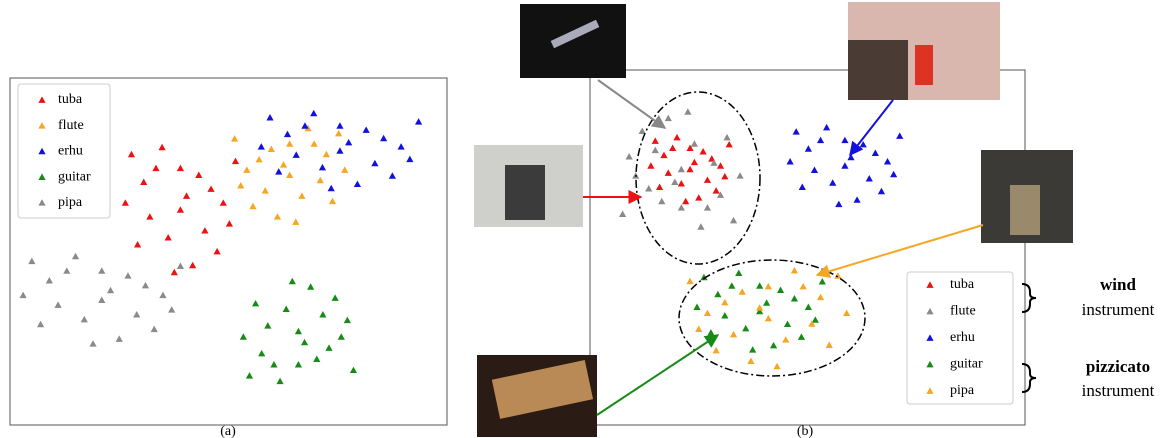 Image resolution: width=1169 pixels, height=438 pixels. Describe the element at coordinates (1029, 338) in the screenshot. I see `braces` at that location.